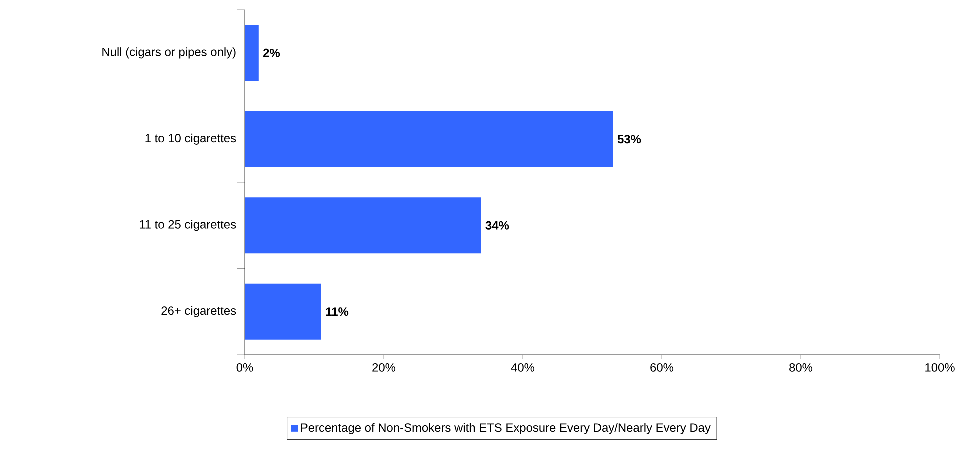 The height and width of the screenshot is (457, 964). Describe the element at coordinates (188, 226) in the screenshot. I see `y-tick-label: 11 to 25 cigarettes` at that location.